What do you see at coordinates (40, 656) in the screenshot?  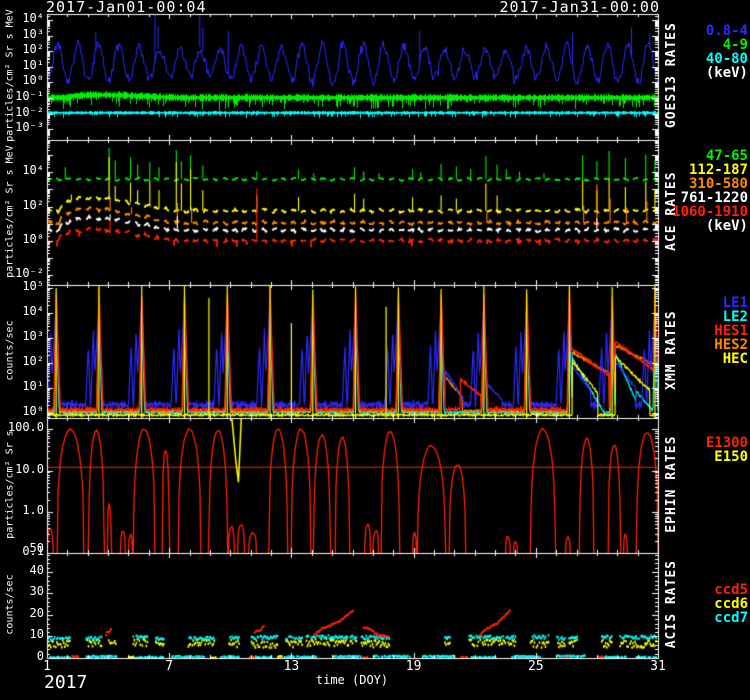 I see `y-tick-label-acis: 0` at bounding box center [40, 656].